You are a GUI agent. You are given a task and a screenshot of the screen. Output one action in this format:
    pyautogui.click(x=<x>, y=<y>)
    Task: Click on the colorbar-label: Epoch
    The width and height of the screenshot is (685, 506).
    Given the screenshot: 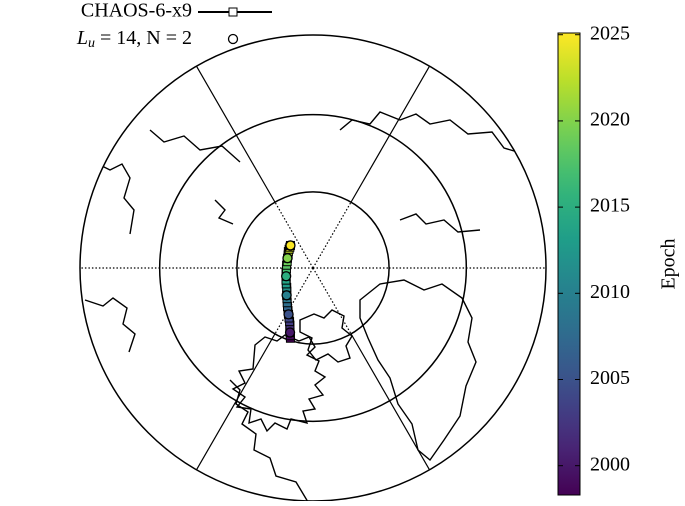 What is the action you would take?
    pyautogui.click(x=669, y=263)
    